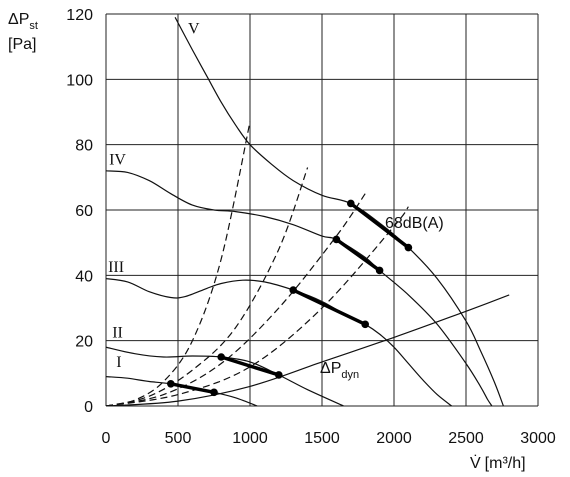  What do you see at coordinates (466, 438) in the screenshot?
I see `x-tick-label: 2500` at bounding box center [466, 438].